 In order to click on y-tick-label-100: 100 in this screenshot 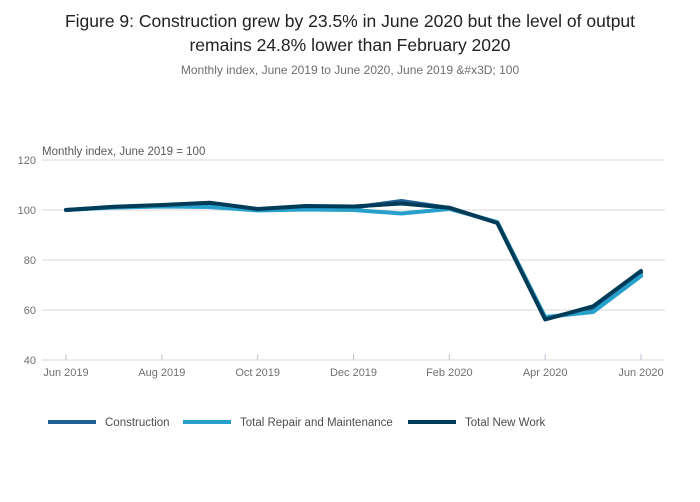, I will do `click(27, 211)`.